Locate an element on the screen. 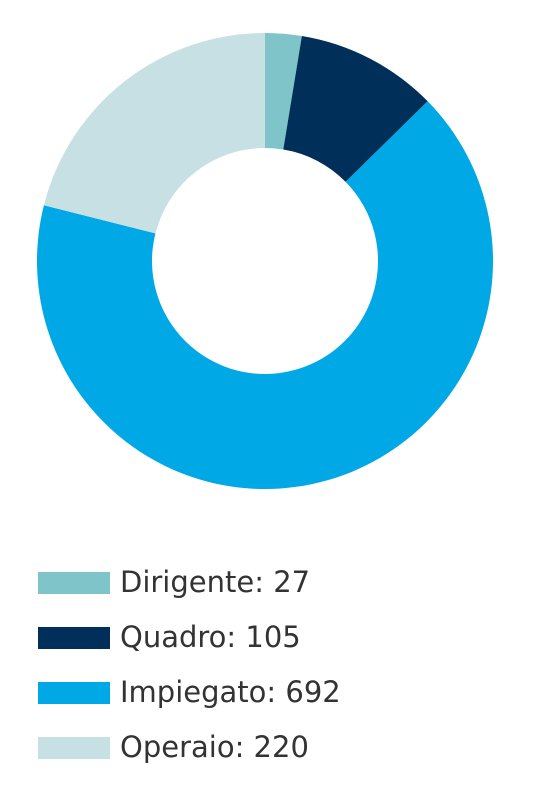 This screenshot has height=793, width=537. legend-label: Dirigente: 27 is located at coordinates (215, 582).